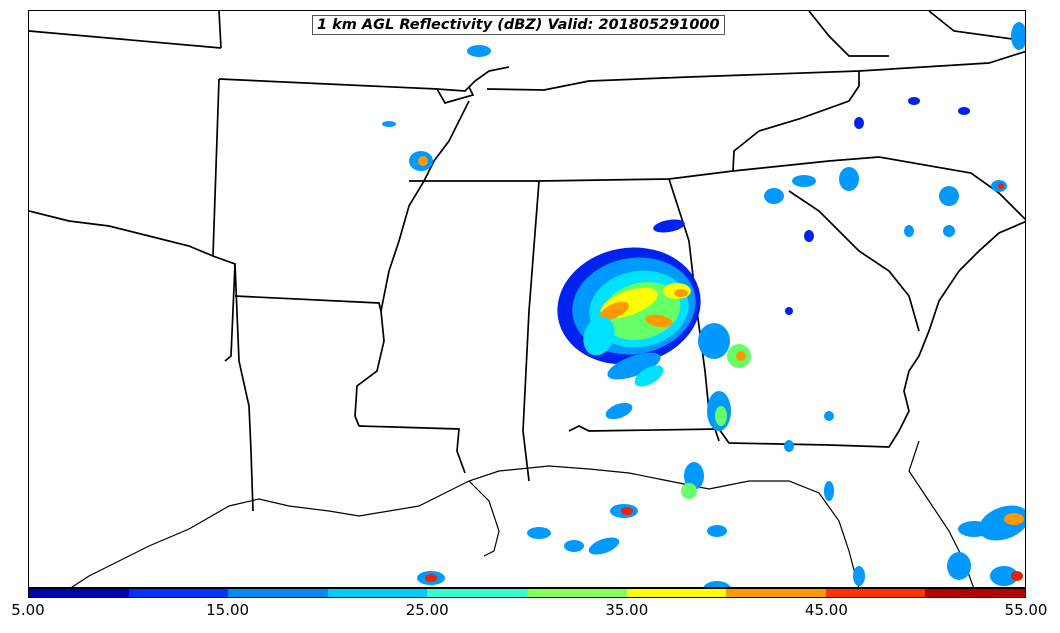  What do you see at coordinates (28, 610) in the screenshot?
I see `colorbar-tick-label: 5.00` at bounding box center [28, 610].